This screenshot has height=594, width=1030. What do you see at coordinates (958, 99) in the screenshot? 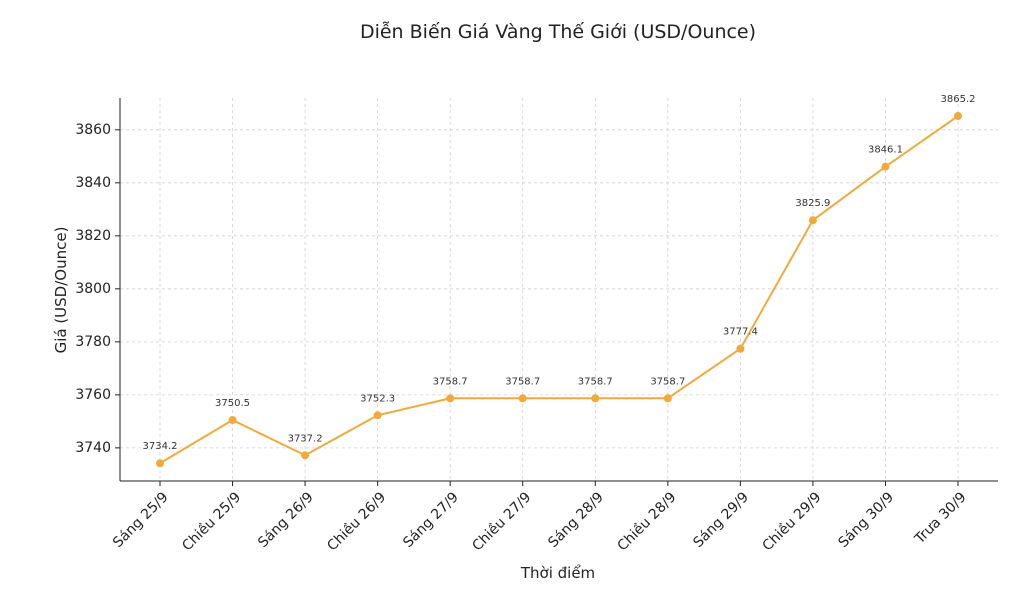
I see `data-label: 3865.2` at bounding box center [958, 99].